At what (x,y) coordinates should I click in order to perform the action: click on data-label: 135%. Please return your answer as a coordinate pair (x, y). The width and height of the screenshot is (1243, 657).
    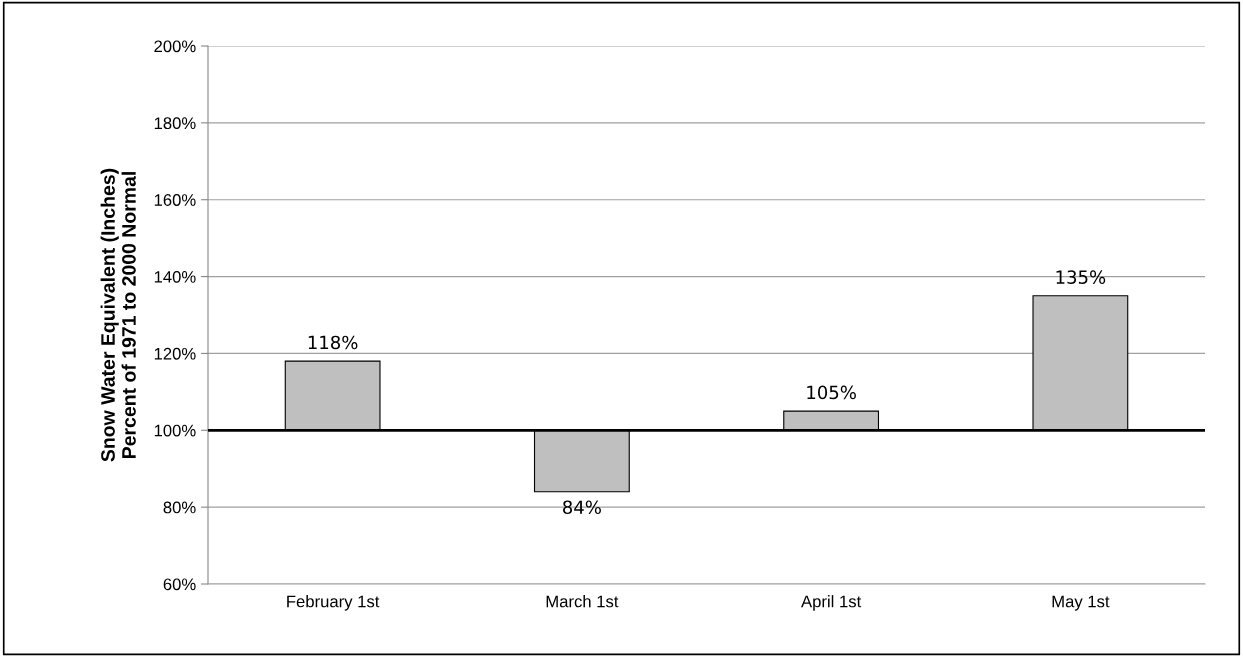
    Looking at the image, I should click on (1081, 277).